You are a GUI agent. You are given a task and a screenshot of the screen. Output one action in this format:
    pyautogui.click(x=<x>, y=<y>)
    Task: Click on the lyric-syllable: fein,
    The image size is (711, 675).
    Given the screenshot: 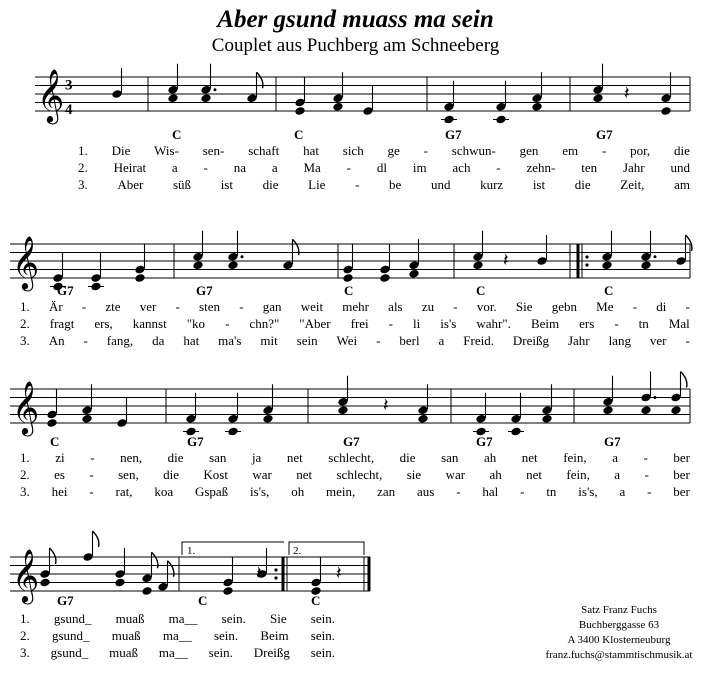 What is the action you would take?
    pyautogui.click(x=575, y=457)
    